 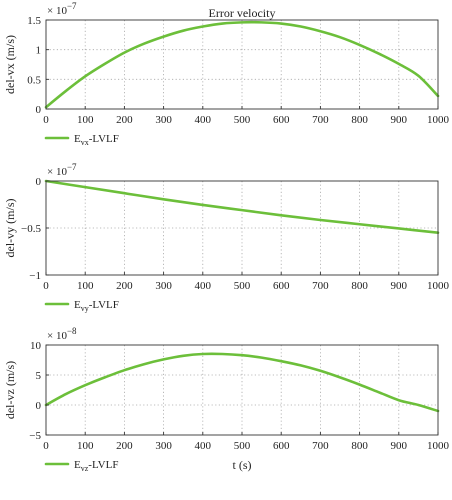 I want to click on vy-xtick-label: 300, so click(x=163, y=286).